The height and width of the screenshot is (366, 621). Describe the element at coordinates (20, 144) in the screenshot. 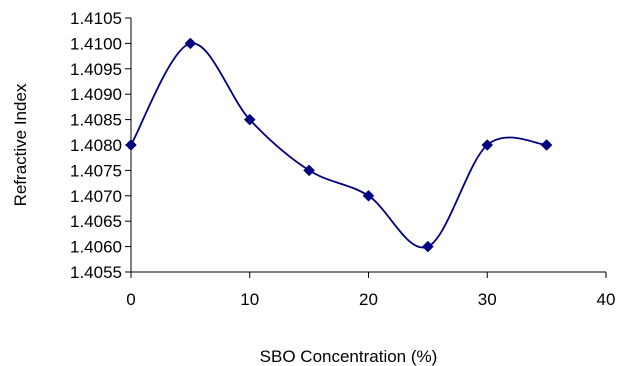

I see `y-axis-title: Refractive Index` at that location.